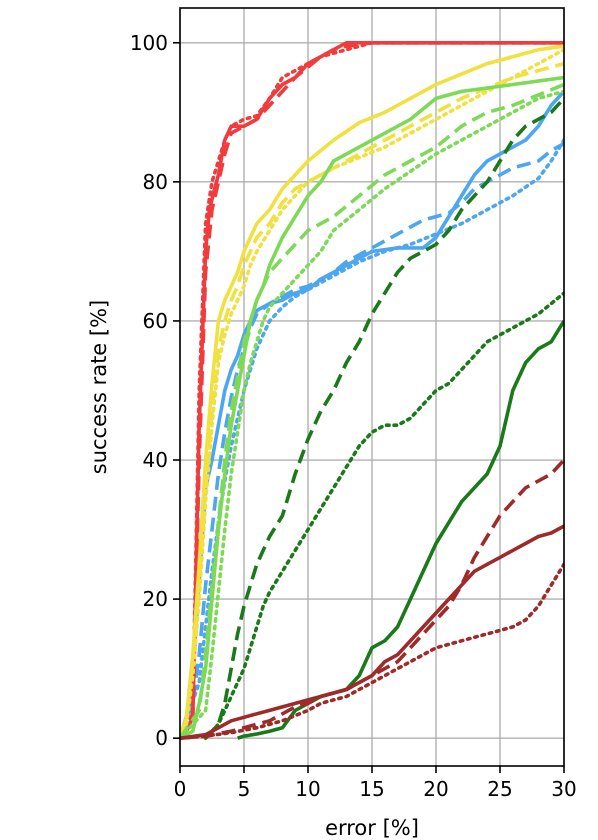 The width and height of the screenshot is (598, 840). What do you see at coordinates (563, 789) in the screenshot?
I see `x-tick-label: 30` at bounding box center [563, 789].